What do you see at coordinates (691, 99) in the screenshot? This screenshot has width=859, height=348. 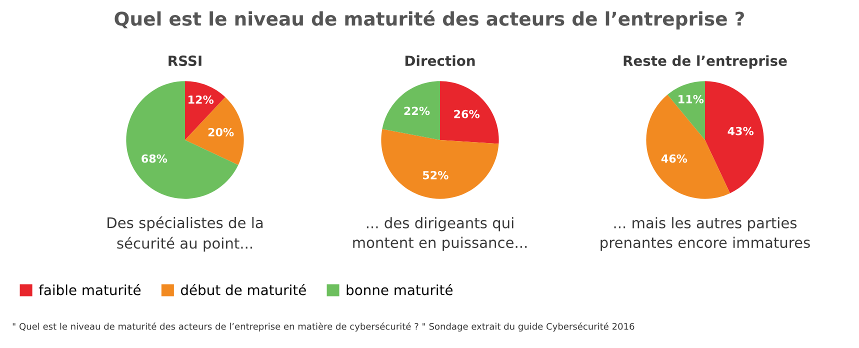 I see `data-label: 11%` at bounding box center [691, 99].